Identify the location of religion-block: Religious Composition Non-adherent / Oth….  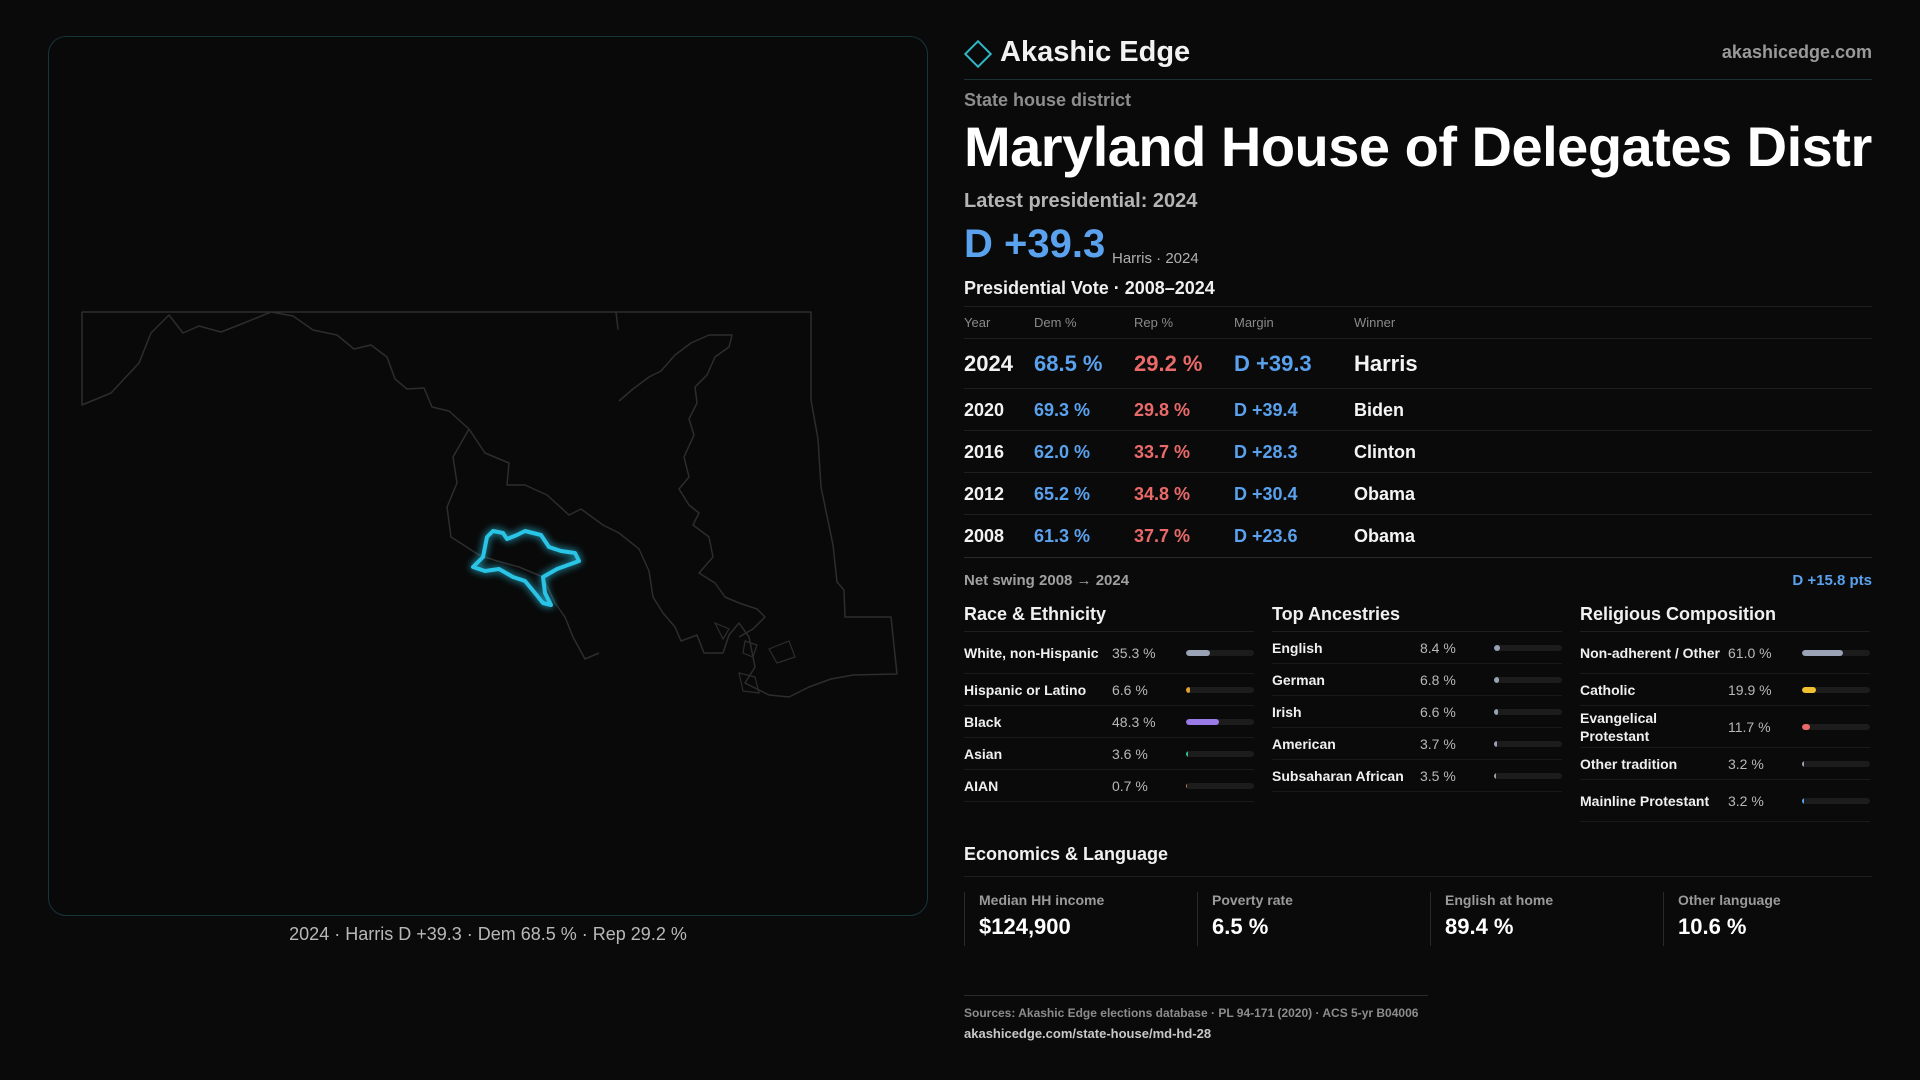
(1725, 711).